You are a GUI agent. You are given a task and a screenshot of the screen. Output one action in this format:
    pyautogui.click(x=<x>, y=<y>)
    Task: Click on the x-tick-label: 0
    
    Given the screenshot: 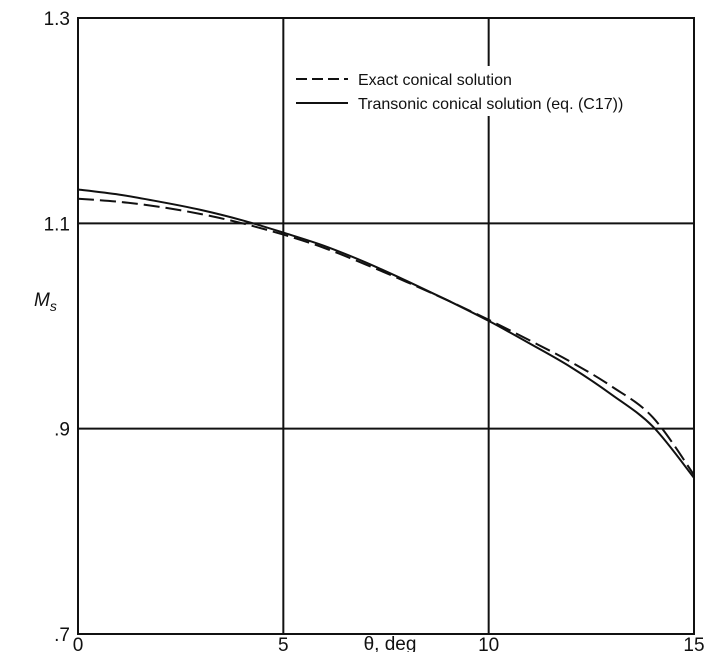 What is the action you would take?
    pyautogui.click(x=78, y=643)
    